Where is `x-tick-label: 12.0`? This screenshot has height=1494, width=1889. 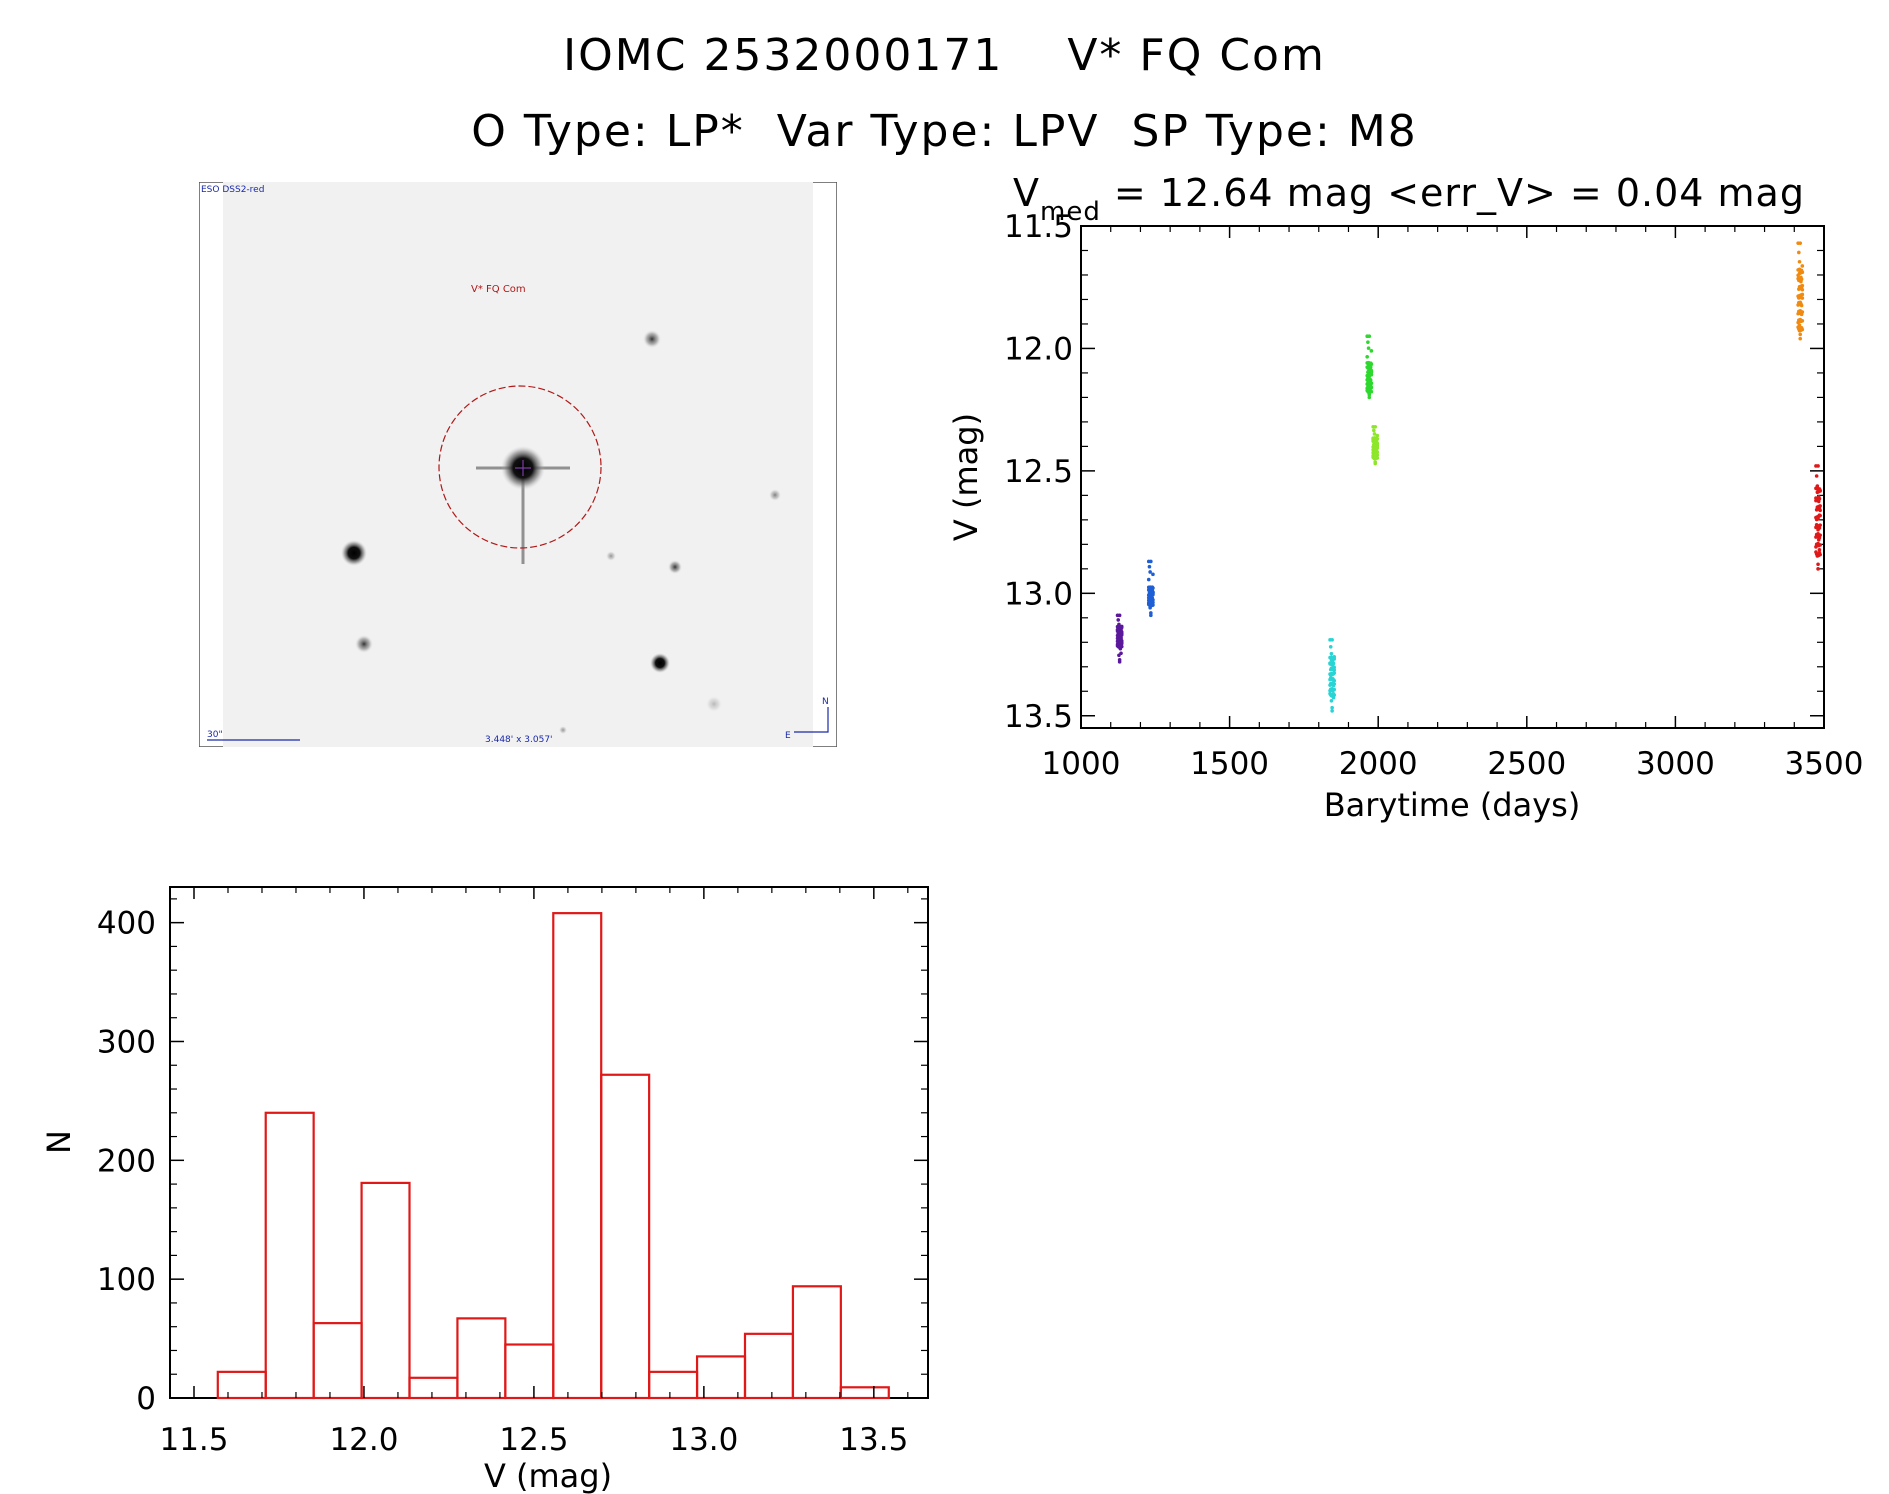
x-tick-label: 12.0 is located at coordinates (363, 1440).